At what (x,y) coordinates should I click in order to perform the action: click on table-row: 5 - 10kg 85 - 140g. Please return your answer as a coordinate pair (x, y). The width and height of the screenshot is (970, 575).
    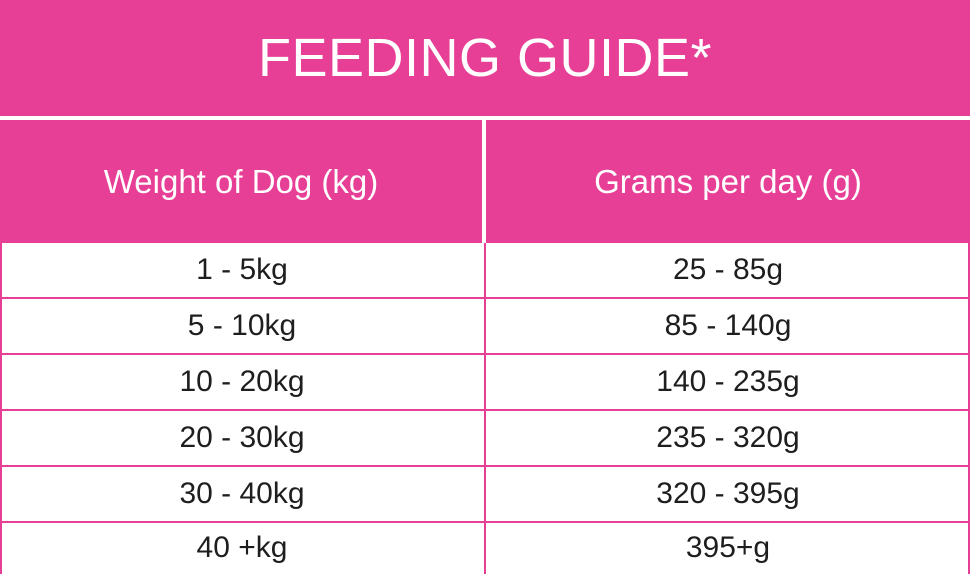
    Looking at the image, I should click on (485, 326).